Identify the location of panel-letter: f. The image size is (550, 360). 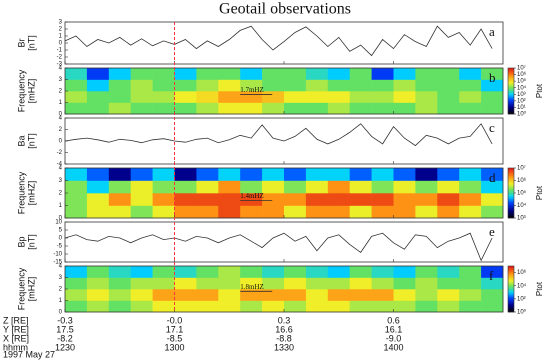
(491, 275).